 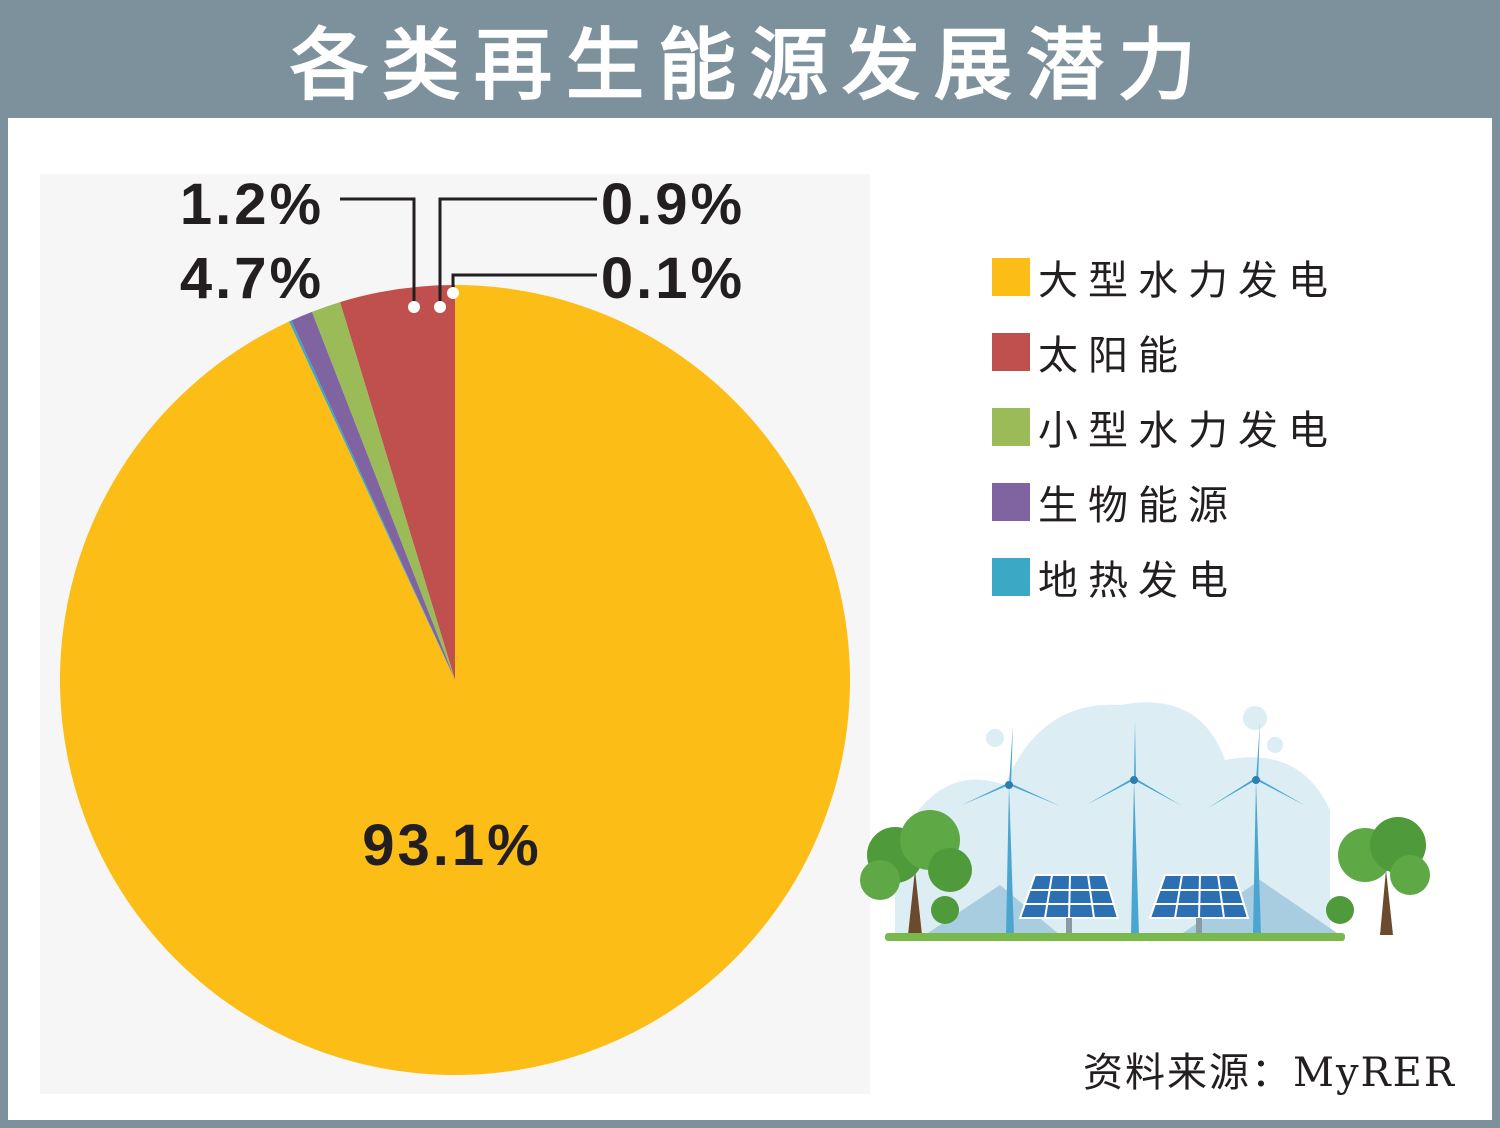 I want to click on solar-panel-icon, so click(x=1134, y=906).